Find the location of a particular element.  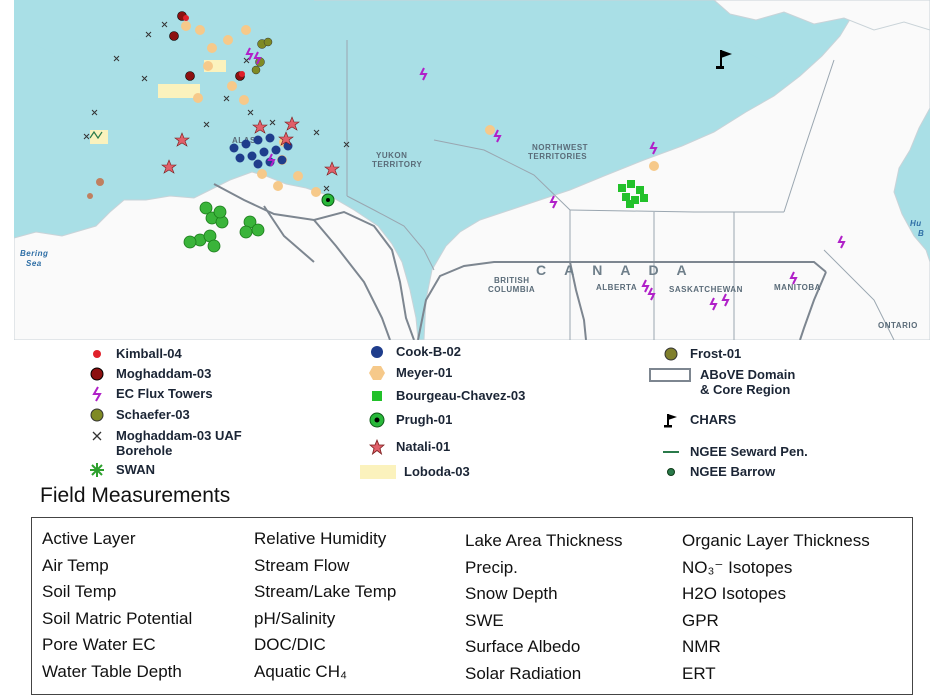

coast-inlet is located at coordinates (689, 53).